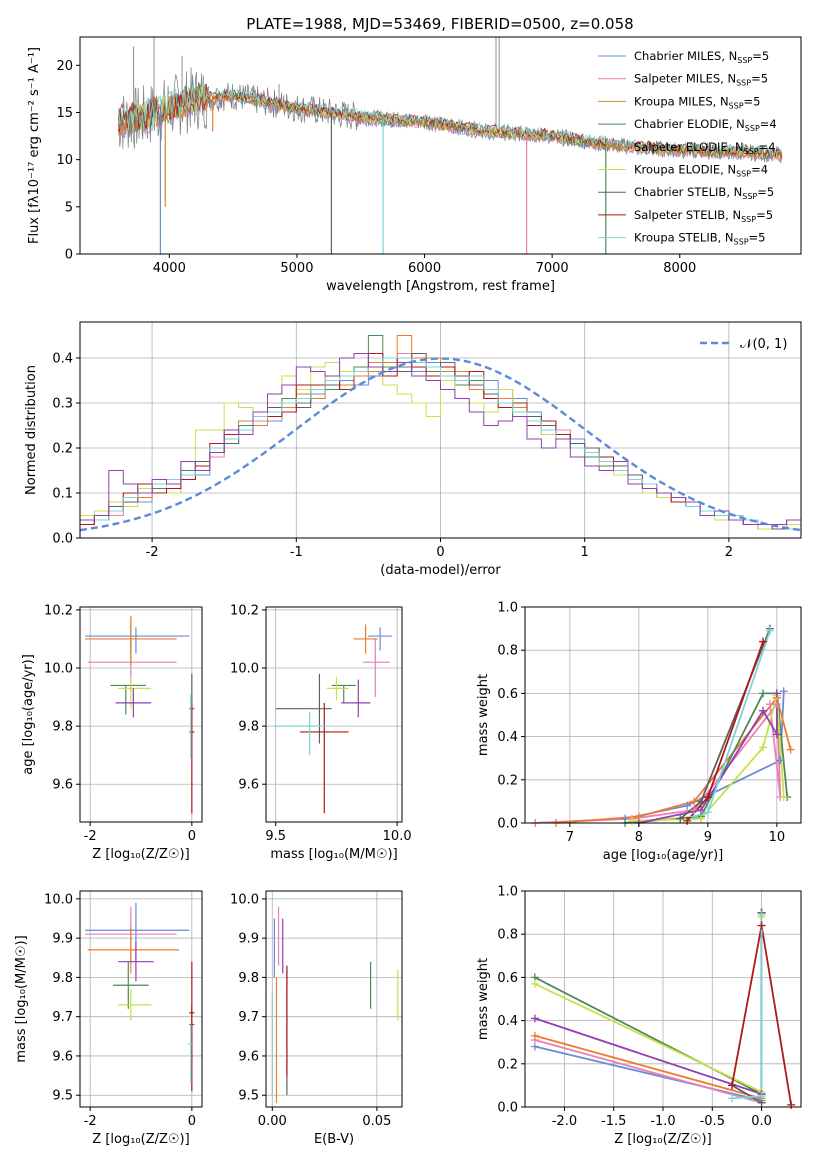  What do you see at coordinates (397, 836) in the screenshot?
I see `x-tick-label: 10.0` at bounding box center [397, 836].